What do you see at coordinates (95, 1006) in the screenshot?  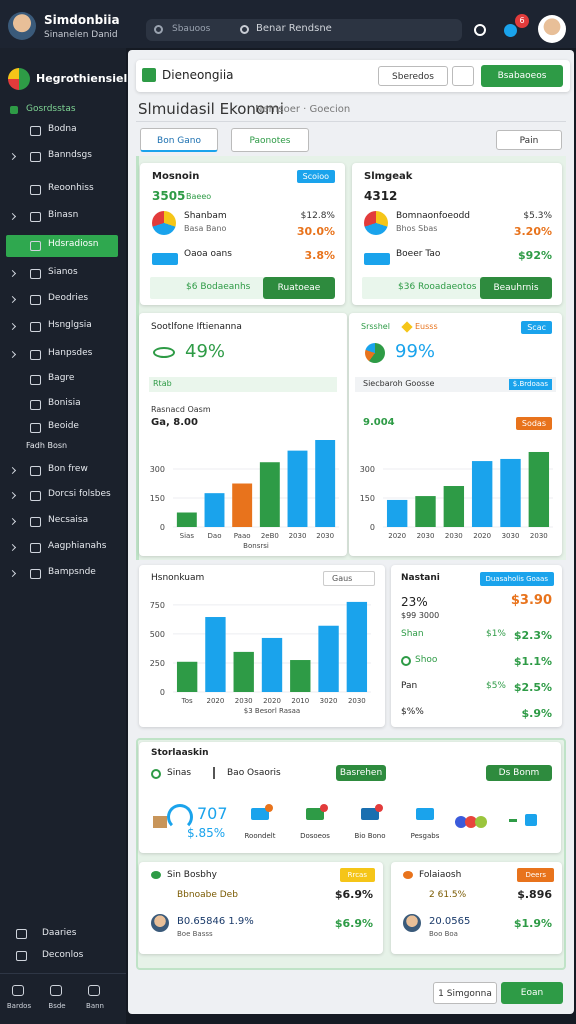 I see `footer-item: Bann` at bounding box center [95, 1006].